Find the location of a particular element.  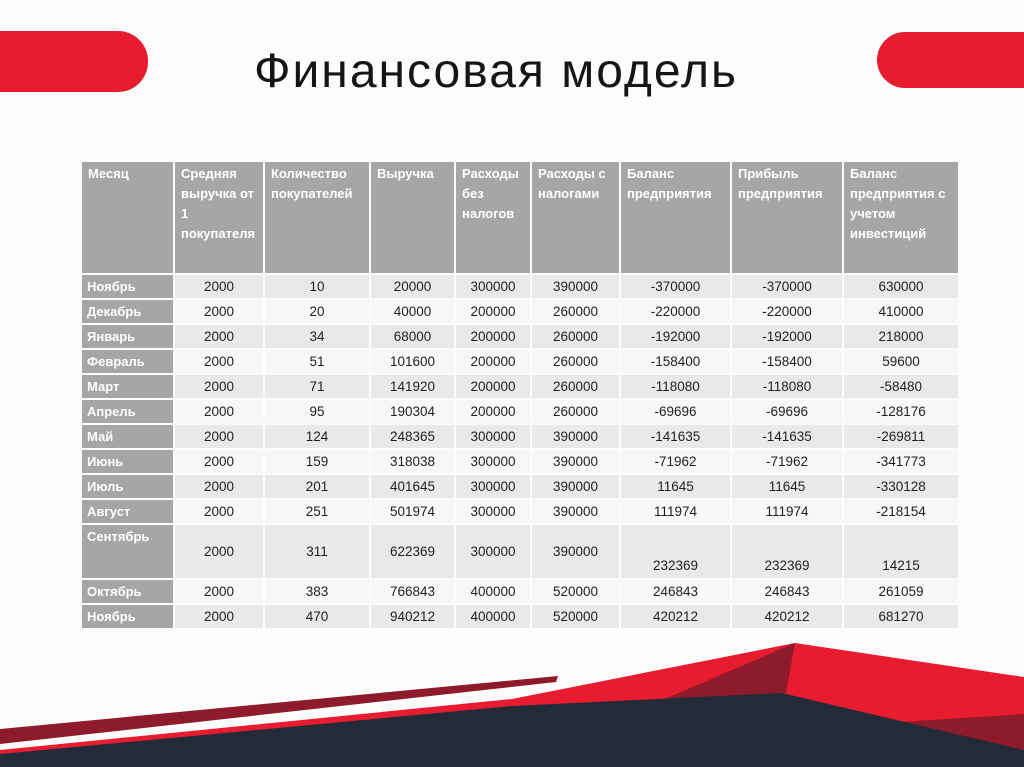

month-cell: Февраль is located at coordinates (127, 361).